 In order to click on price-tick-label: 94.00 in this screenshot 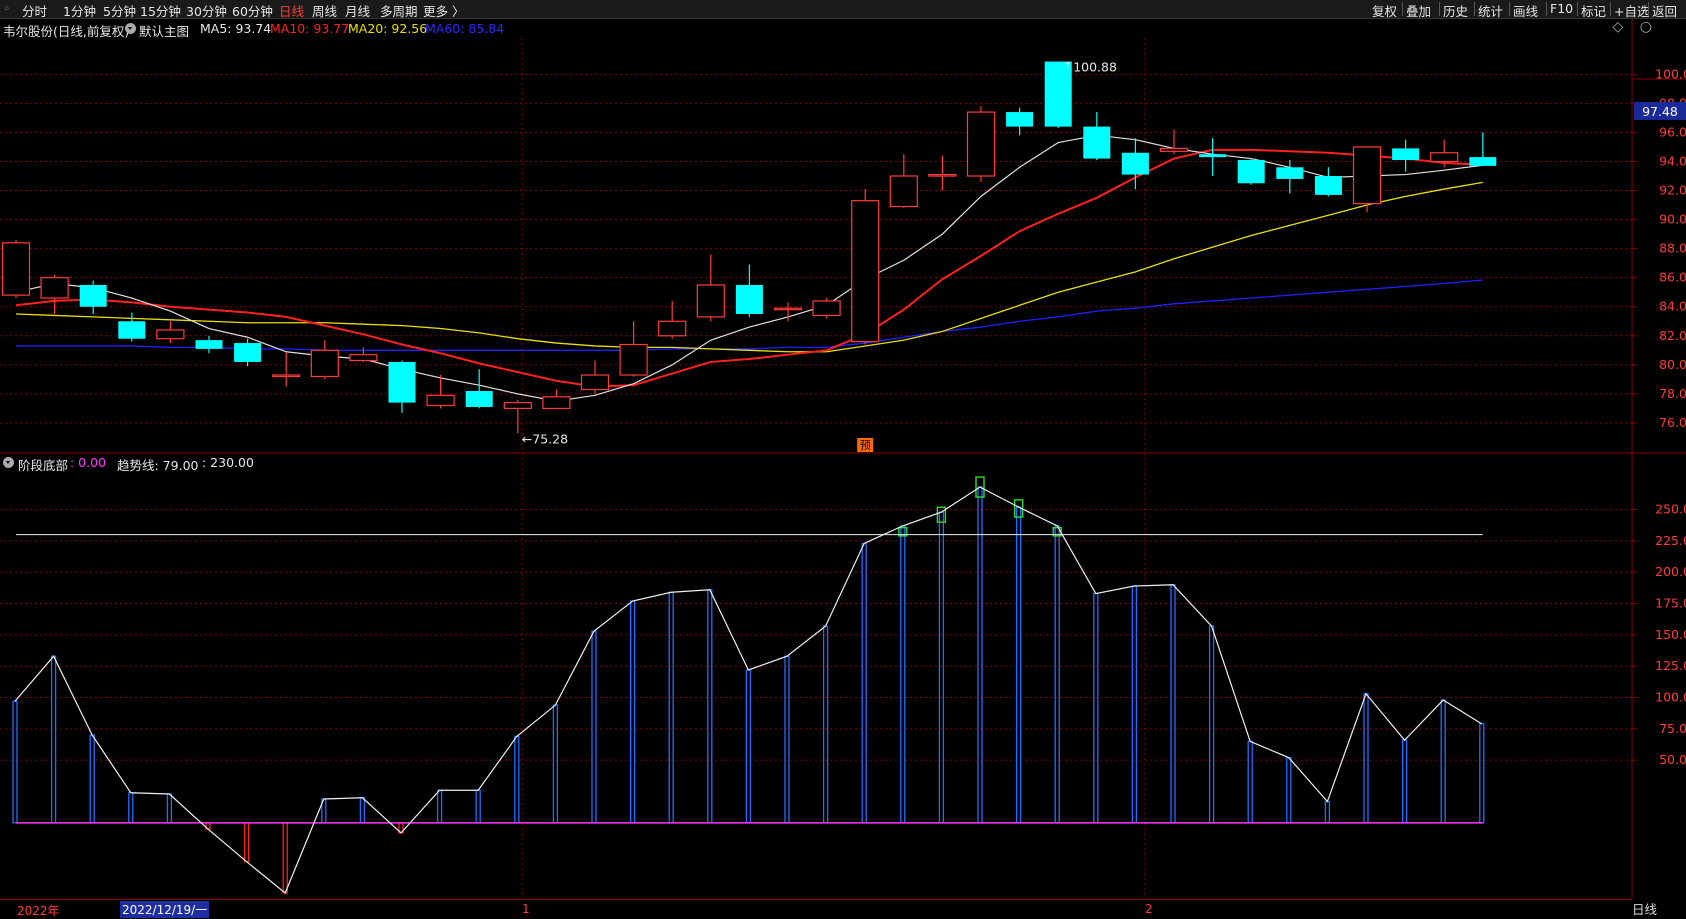, I will do `click(1672, 160)`.